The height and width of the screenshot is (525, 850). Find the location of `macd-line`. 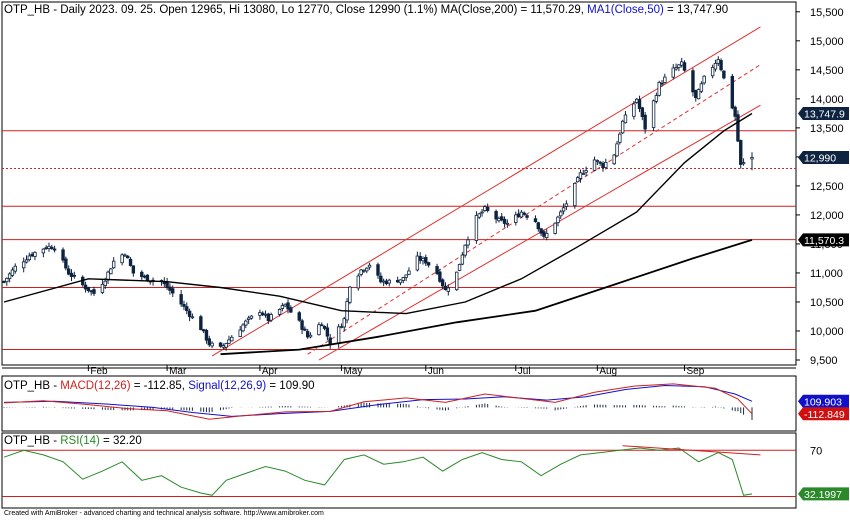

macd-line is located at coordinates (378, 401).